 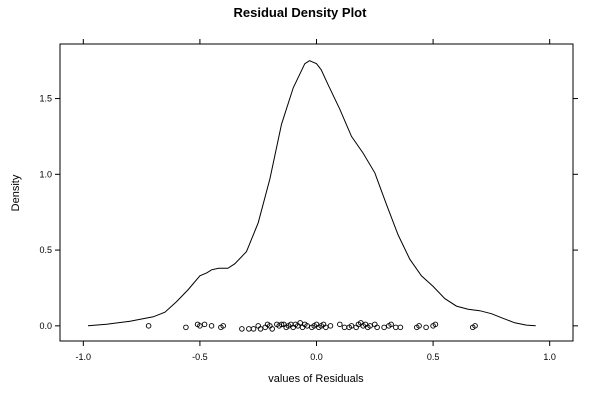 What do you see at coordinates (200, 357) in the screenshot?
I see `x-tick-label: -0.5` at bounding box center [200, 357].